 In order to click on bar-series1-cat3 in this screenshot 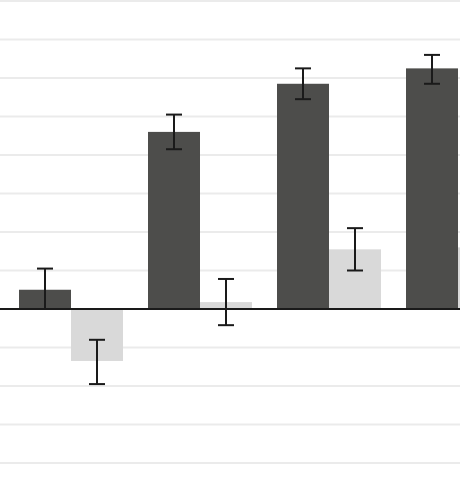, I will do `click(303, 196)`.